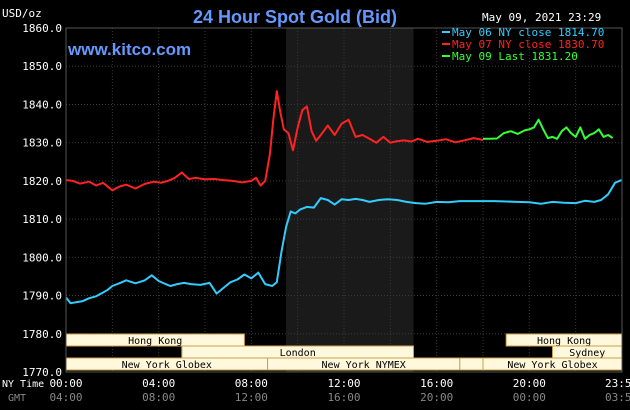 The width and height of the screenshot is (630, 410). What do you see at coordinates (295, 17) in the screenshot?
I see `chart-title: 24 Hour Spot Gold (Bid)` at bounding box center [295, 17].